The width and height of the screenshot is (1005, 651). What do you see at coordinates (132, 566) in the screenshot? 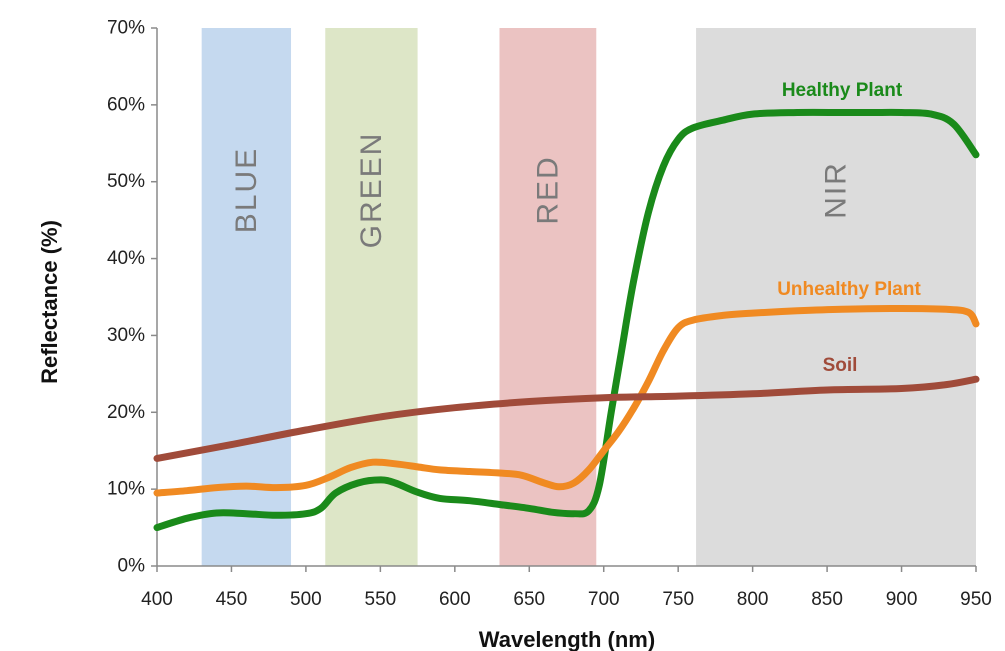
I see `y-tick-label: 0%` at bounding box center [132, 566].